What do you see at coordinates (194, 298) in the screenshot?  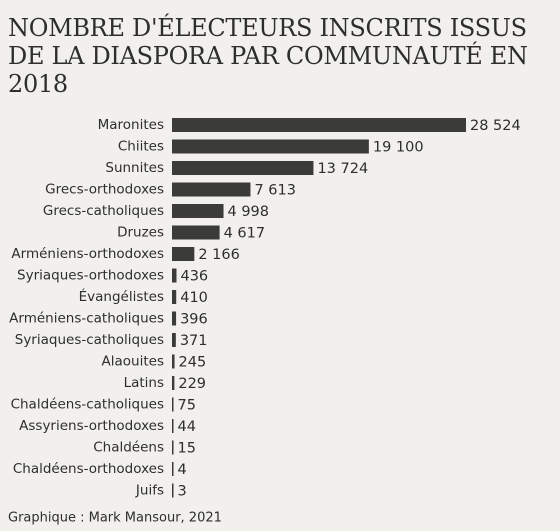 I see `value-label: 410` at bounding box center [194, 298].